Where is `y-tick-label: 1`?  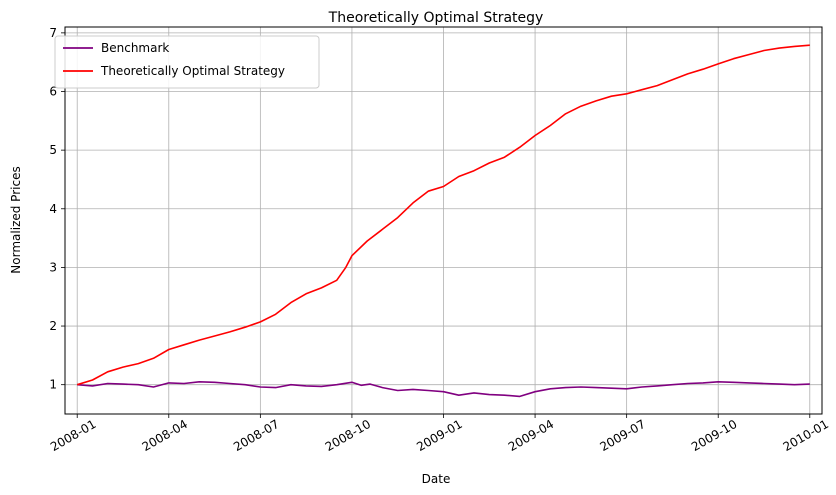 y-tick-label: 1 is located at coordinates (53, 385).